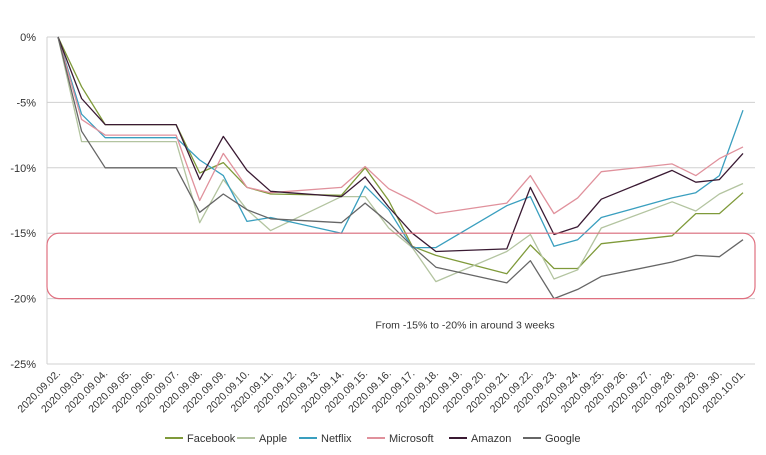 The image size is (766, 455). Describe the element at coordinates (26, 103) in the screenshot. I see `y-tick-label: -5%` at that location.